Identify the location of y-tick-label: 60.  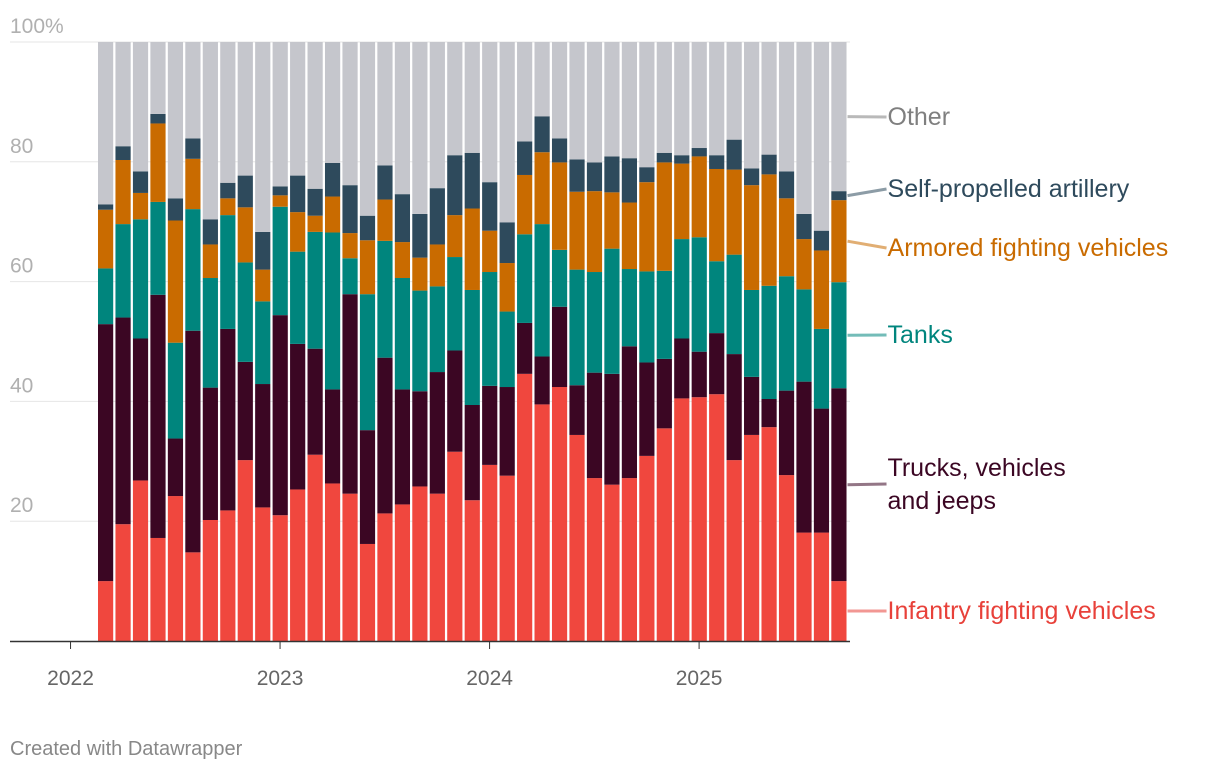
(21, 266).